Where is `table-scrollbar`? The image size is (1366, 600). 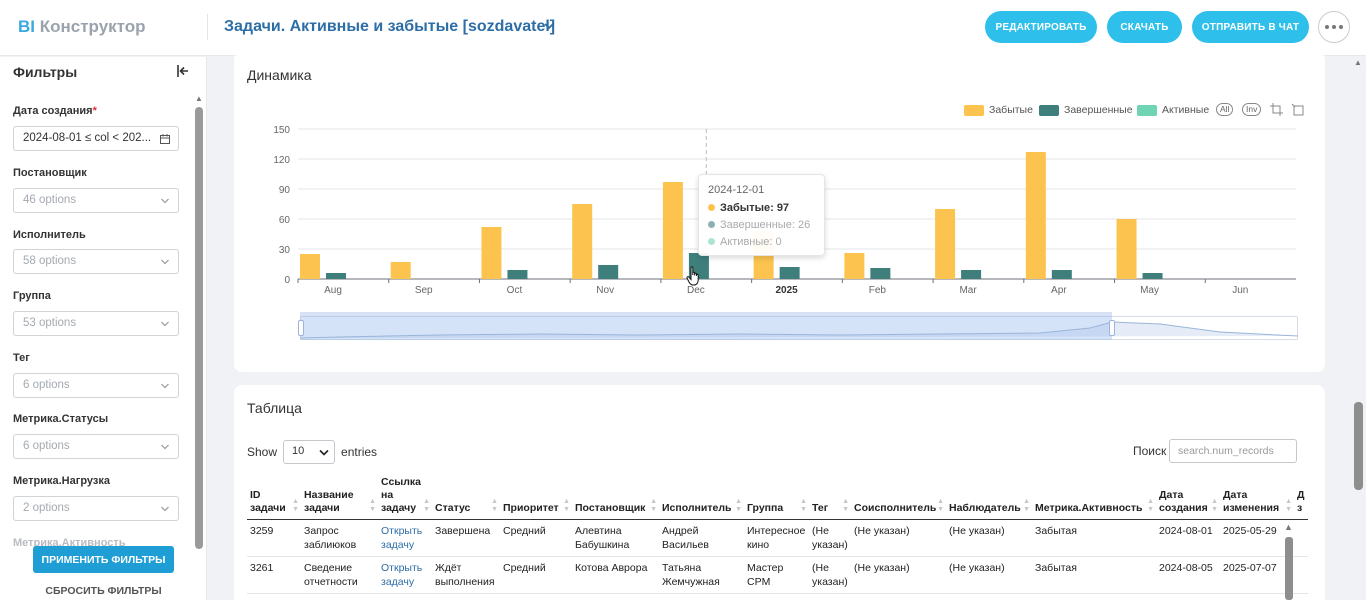 table-scrollbar is located at coordinates (1289, 568).